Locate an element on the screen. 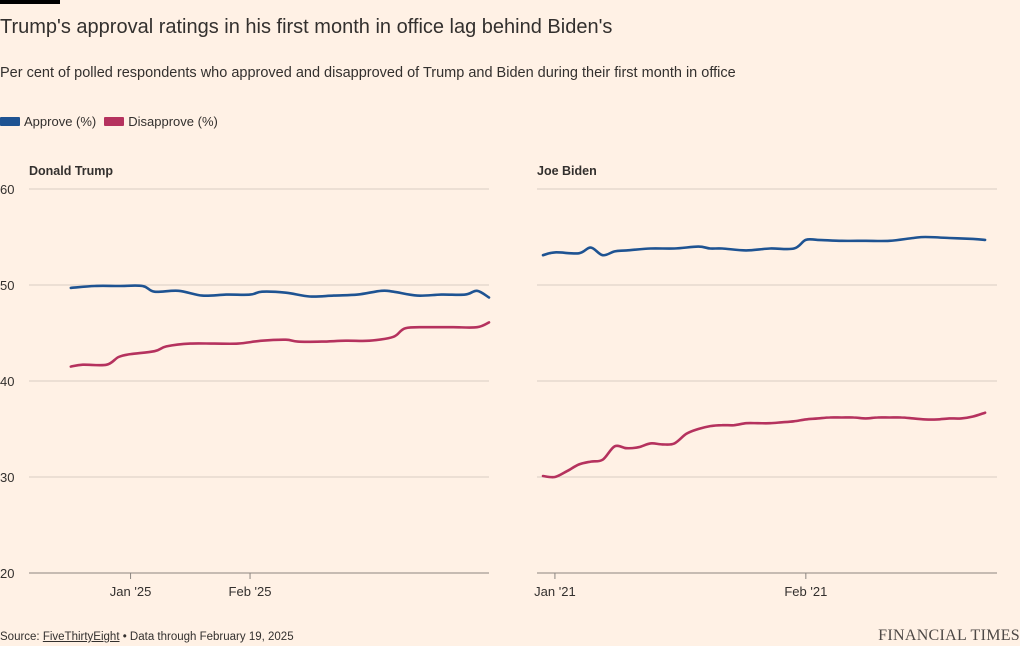 The width and height of the screenshot is (1020, 646). source-prefix: Source: is located at coordinates (21, 637).